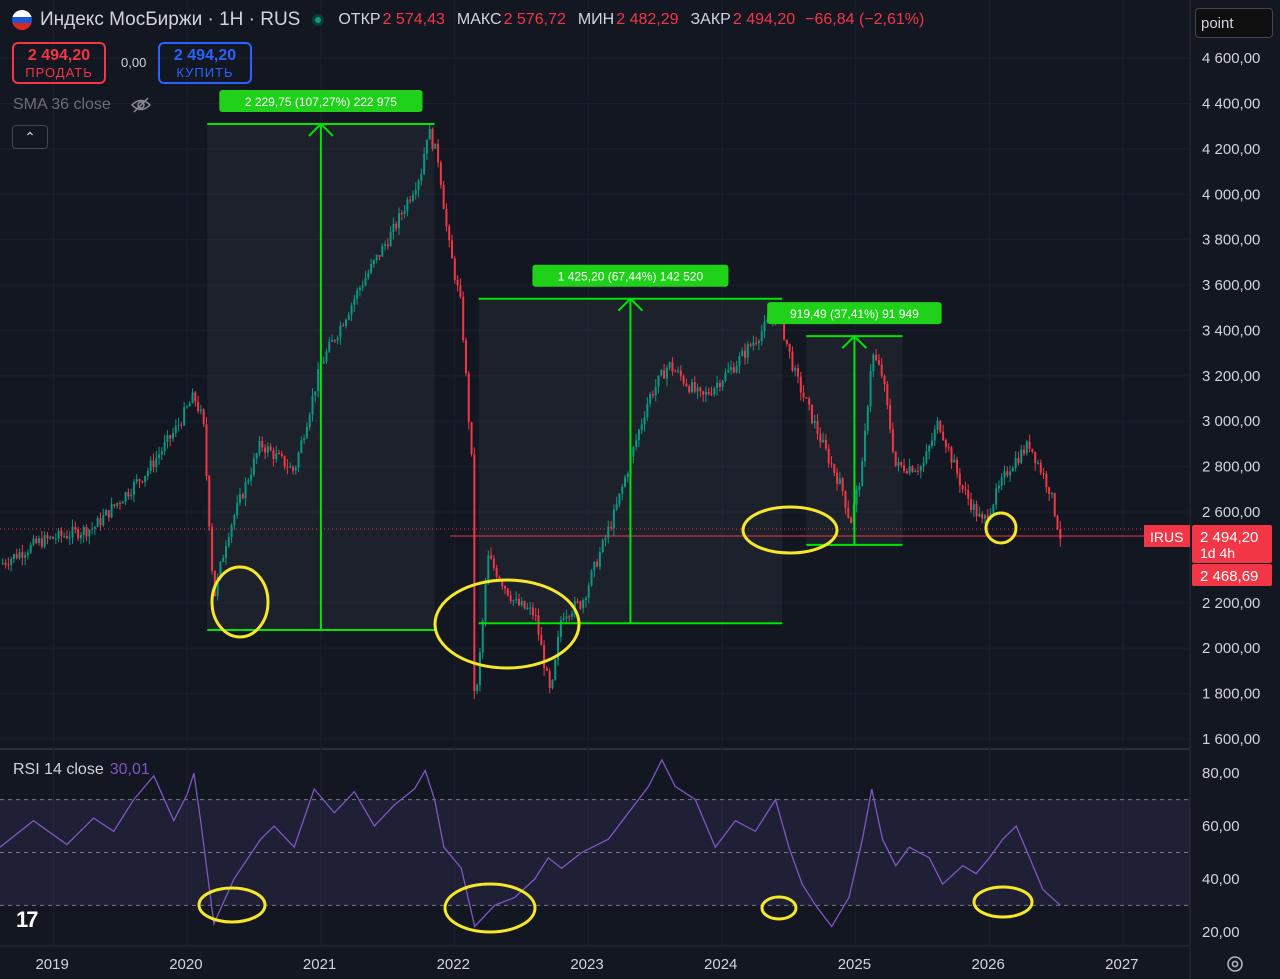 The image size is (1280, 979). I want to click on gear-icon, so click(1235, 964).